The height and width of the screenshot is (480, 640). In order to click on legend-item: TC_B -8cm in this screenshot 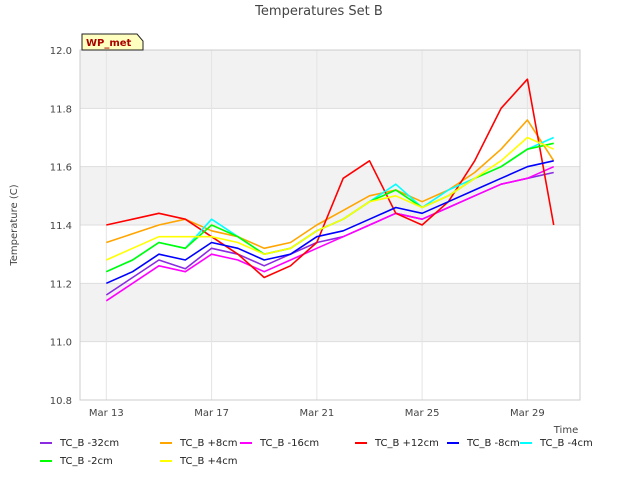, I will do `click(483, 443)`.